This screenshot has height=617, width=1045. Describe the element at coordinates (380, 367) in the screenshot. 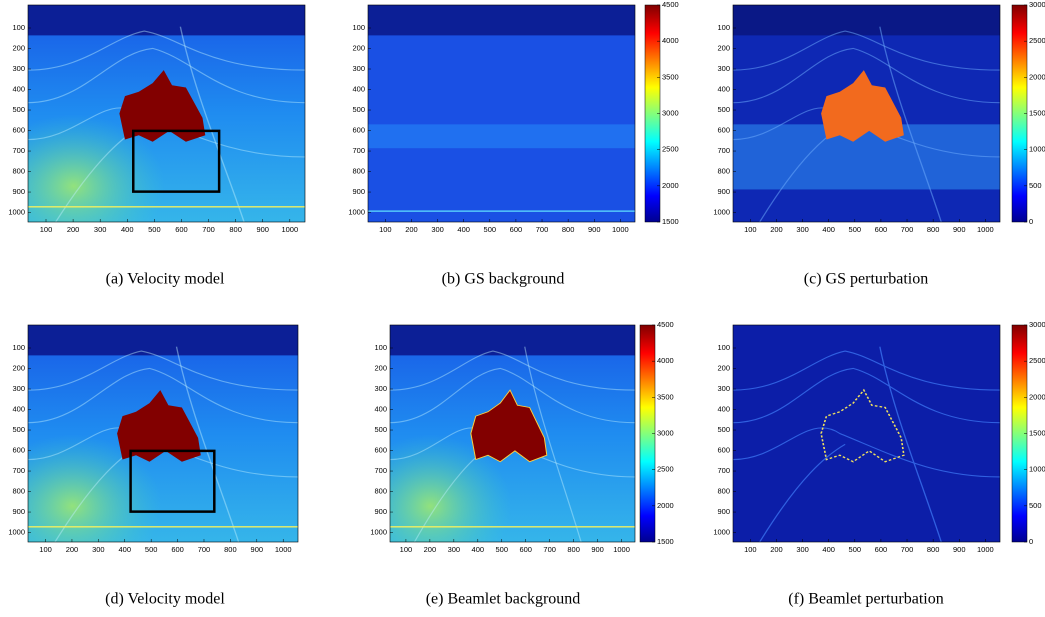

I see `y-tick-label: 200` at that location.